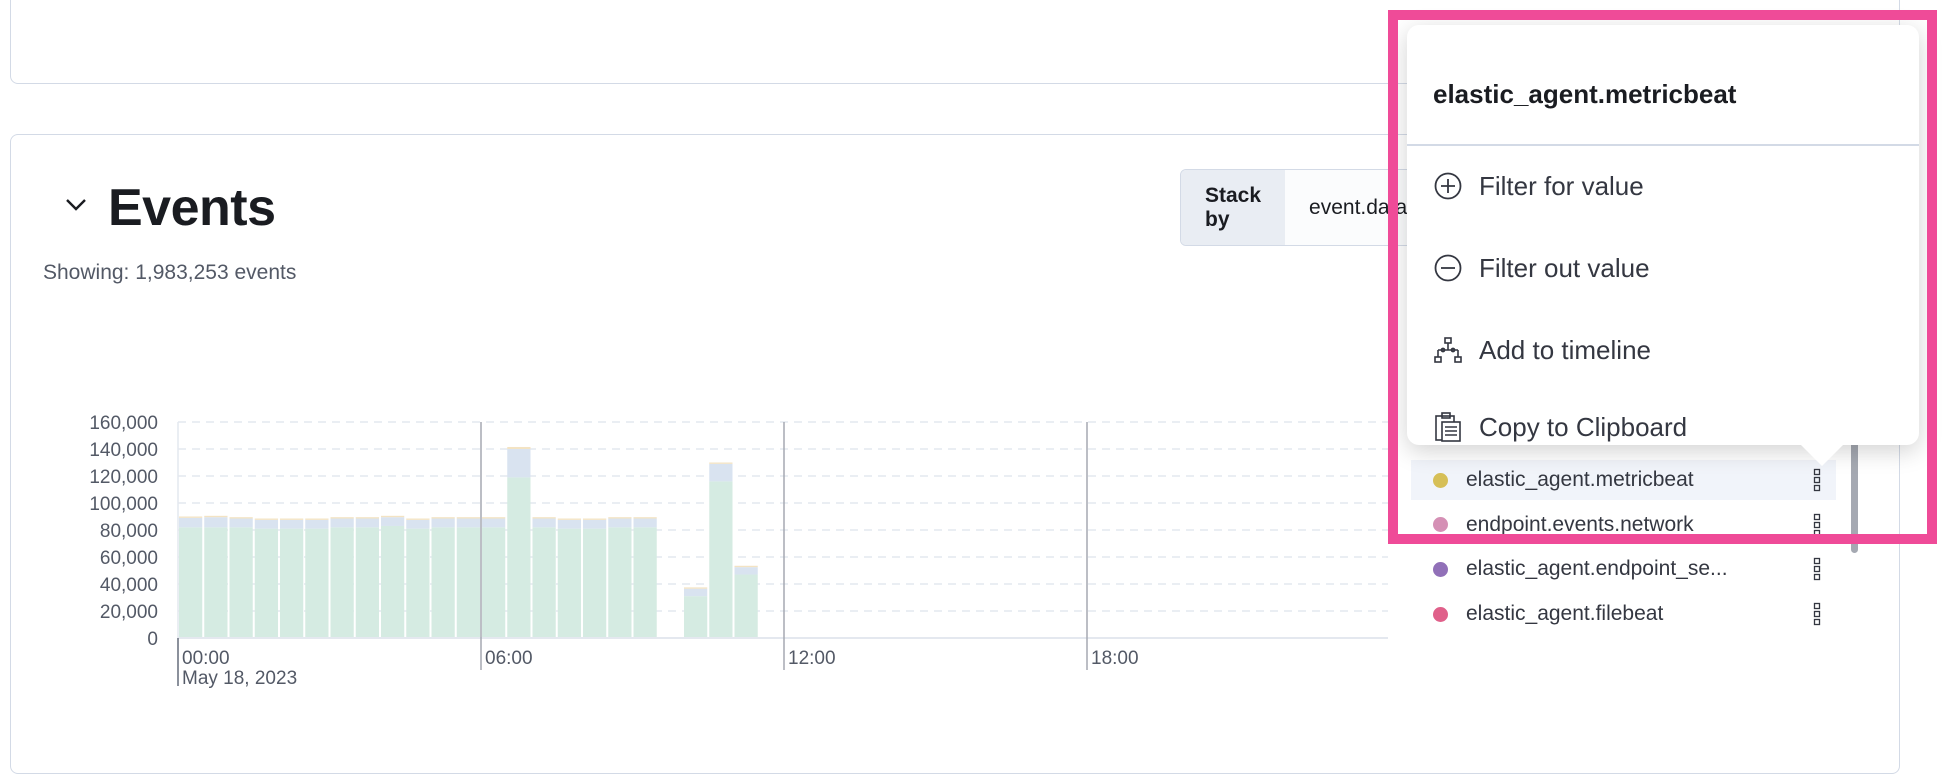 This screenshot has height=774, width=1948. I want to click on filter-for-value-label: Filter for value, so click(1561, 185).